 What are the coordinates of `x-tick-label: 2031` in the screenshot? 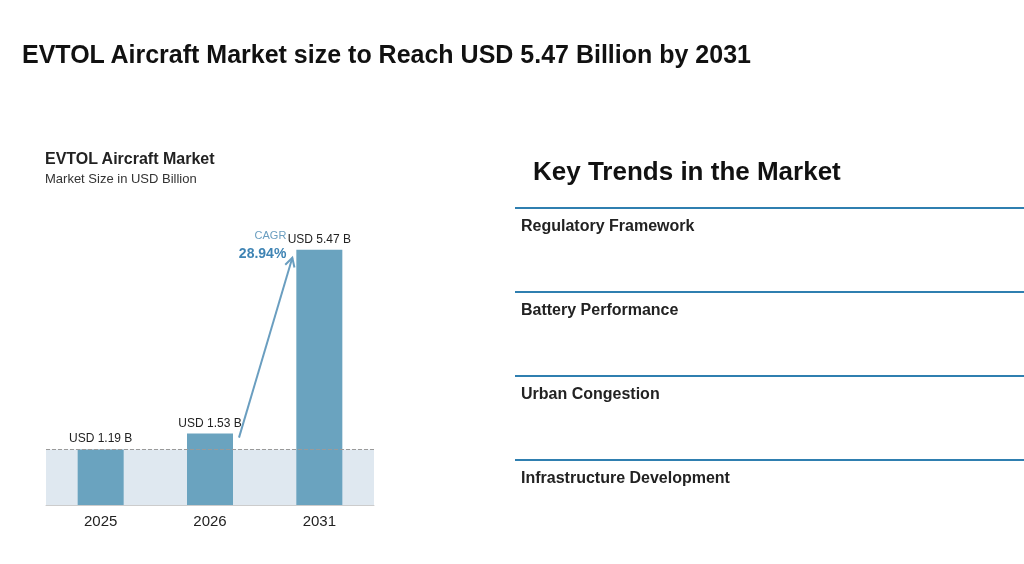 It's located at (319, 520).